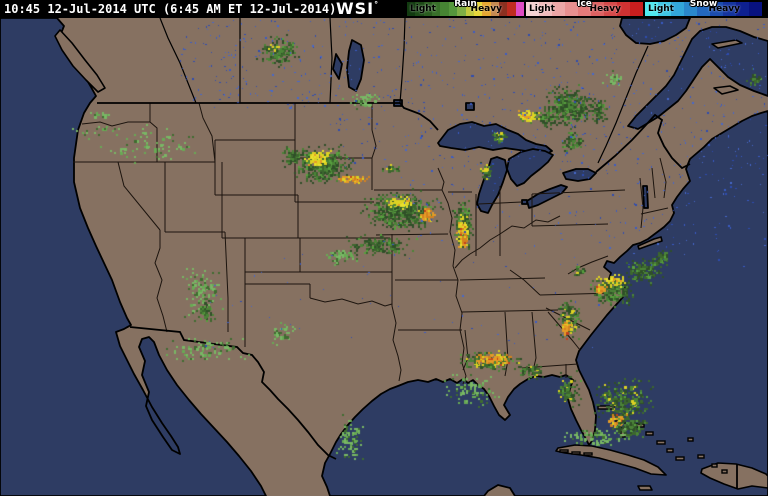  I want to click on ice-gradient, so click(584, 9).